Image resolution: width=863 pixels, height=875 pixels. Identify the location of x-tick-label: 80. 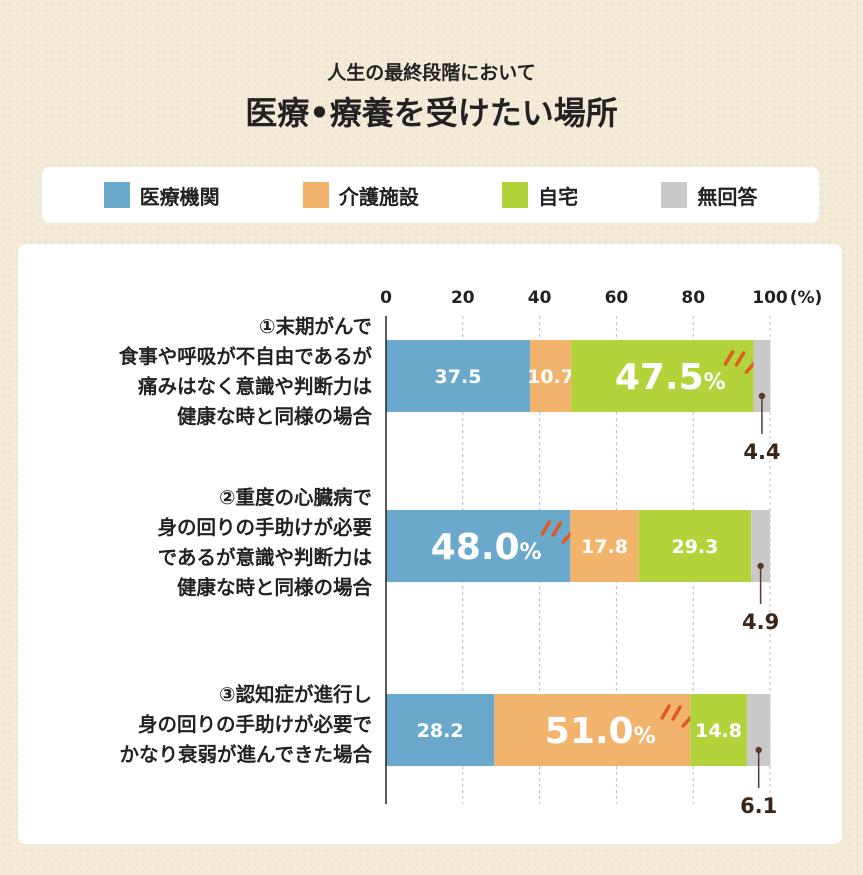
(693, 298).